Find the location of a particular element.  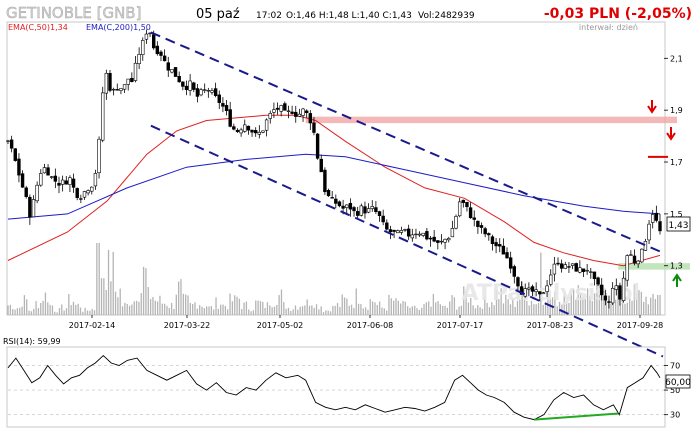

support-zone is located at coordinates (654, 266).